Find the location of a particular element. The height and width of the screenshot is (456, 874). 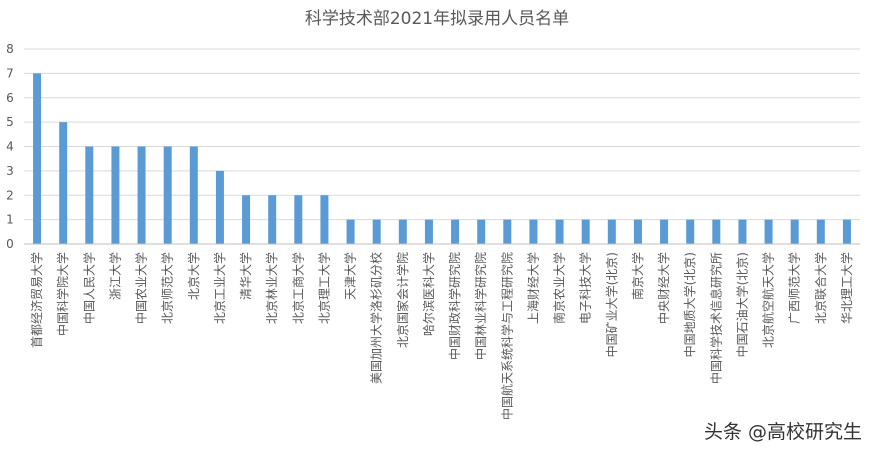

x-tick-label: 北京工商大学 is located at coordinates (297, 288).